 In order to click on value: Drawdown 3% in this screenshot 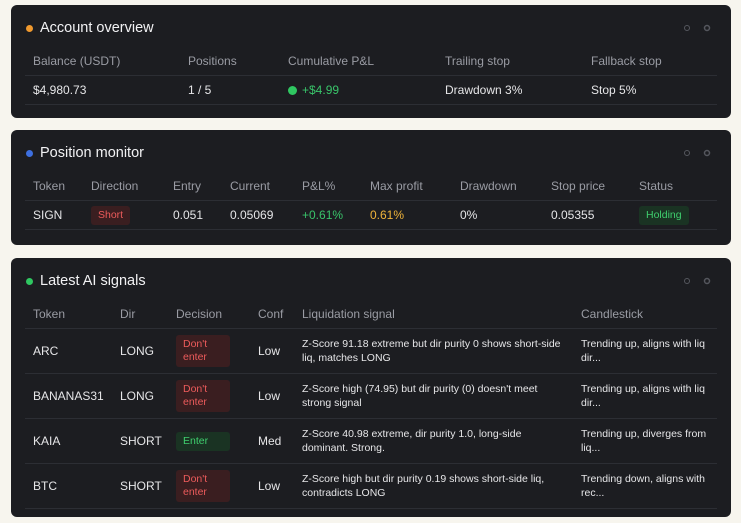, I will do `click(484, 90)`.